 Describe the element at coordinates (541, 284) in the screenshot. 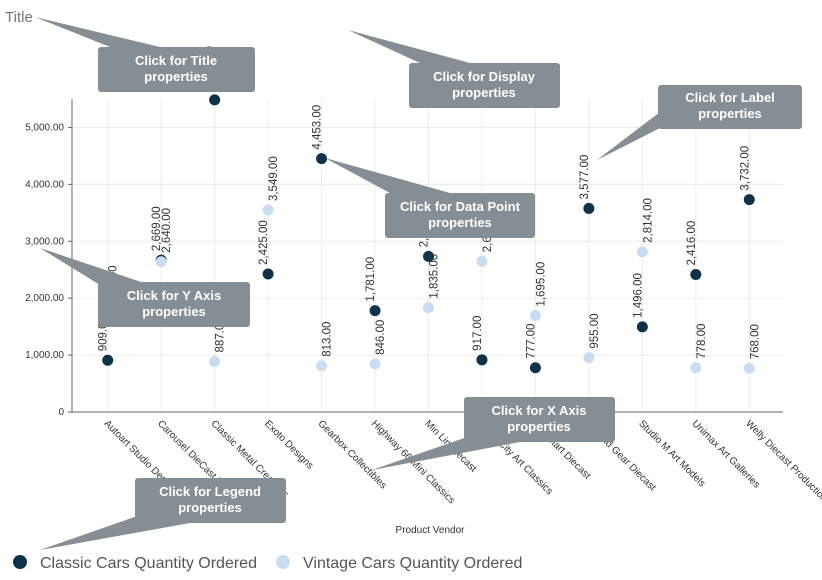

I see `data-label: 1,695.00` at that location.